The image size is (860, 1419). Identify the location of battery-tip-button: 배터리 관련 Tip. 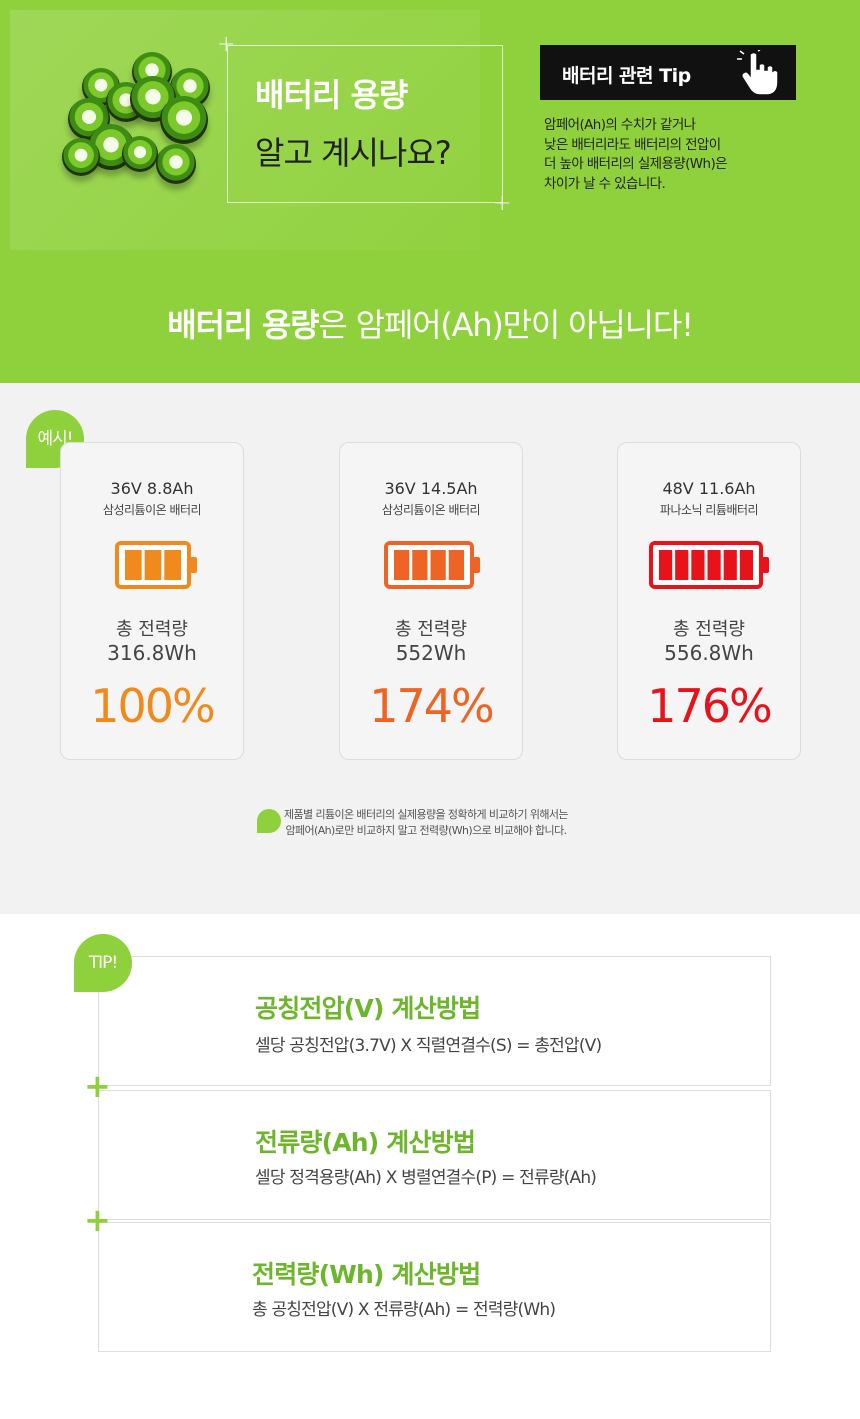
(668, 72).